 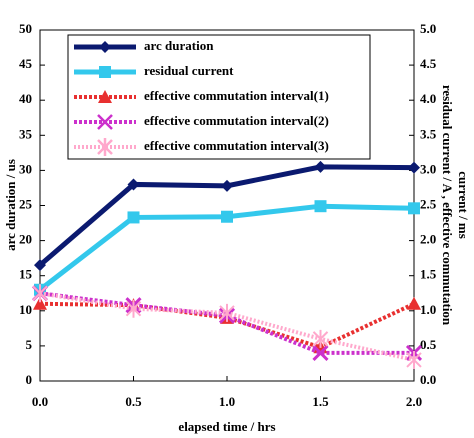 I want to click on x-axis-label: elapsed time / hrs, so click(x=226, y=426).